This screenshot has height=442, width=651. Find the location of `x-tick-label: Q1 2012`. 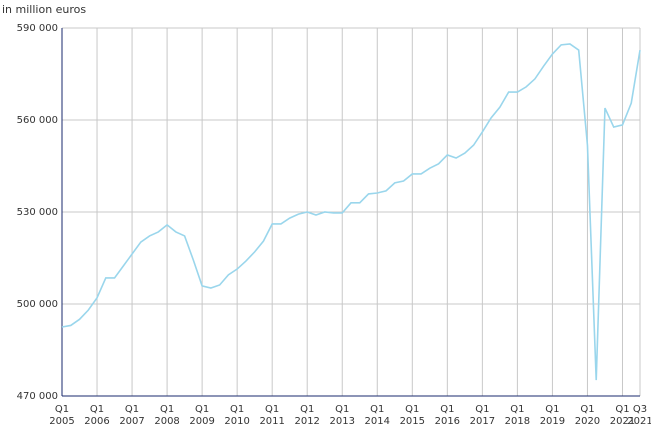

x-tick-label: Q1 2012 is located at coordinates (307, 415).